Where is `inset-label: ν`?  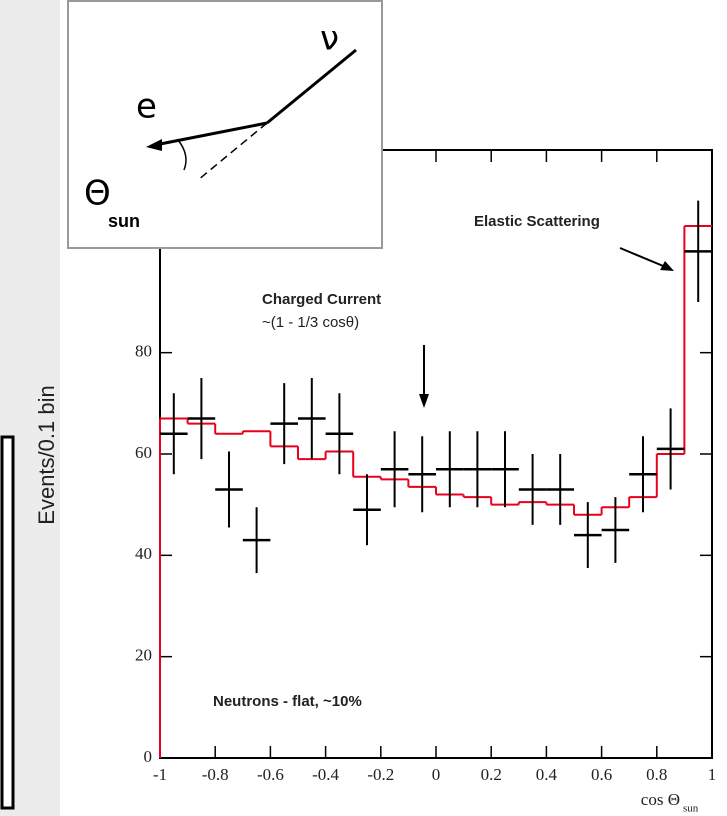 inset-label: ν is located at coordinates (329, 39).